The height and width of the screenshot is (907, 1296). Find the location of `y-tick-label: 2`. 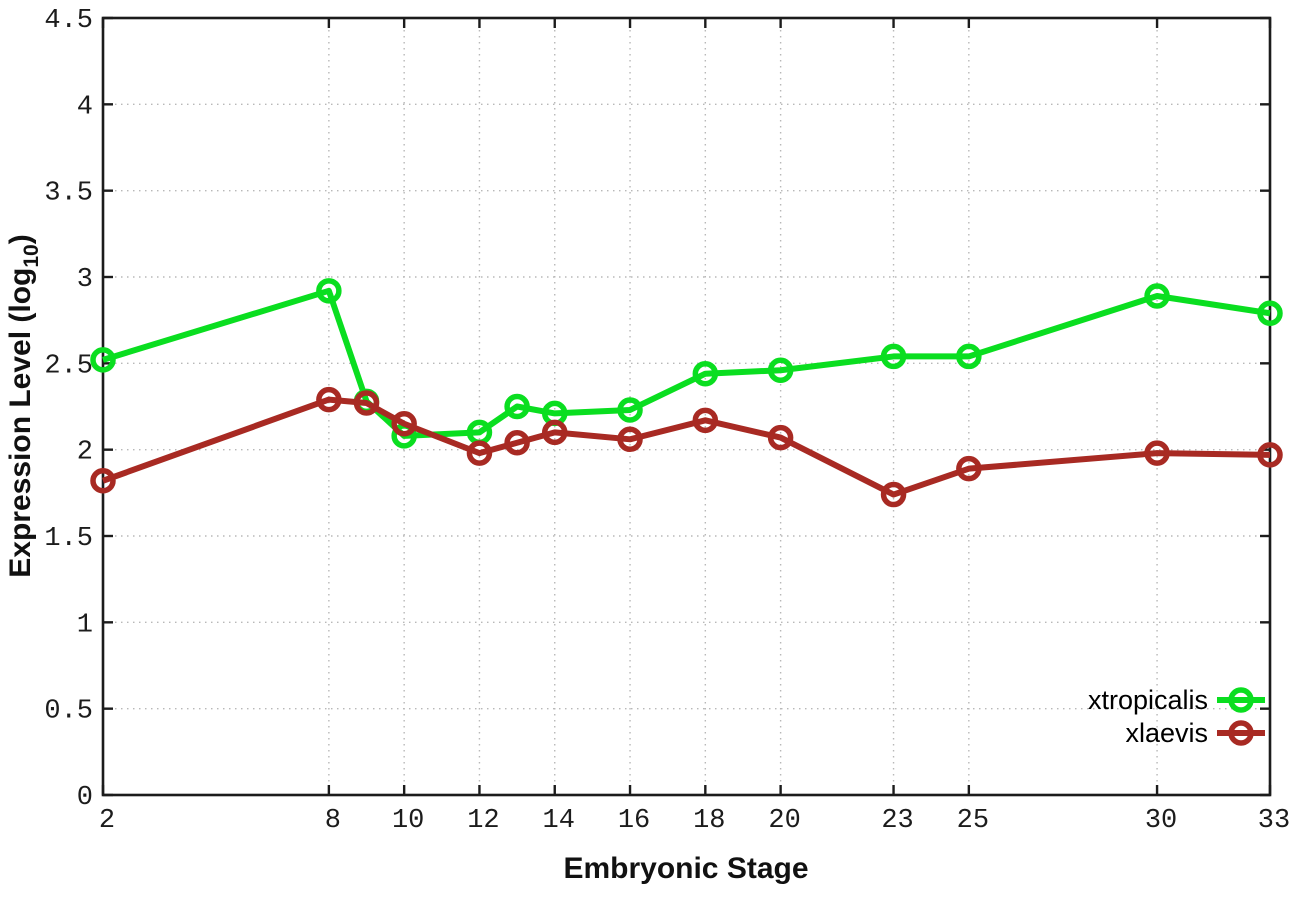

y-tick-label: 2 is located at coordinates (85, 453).